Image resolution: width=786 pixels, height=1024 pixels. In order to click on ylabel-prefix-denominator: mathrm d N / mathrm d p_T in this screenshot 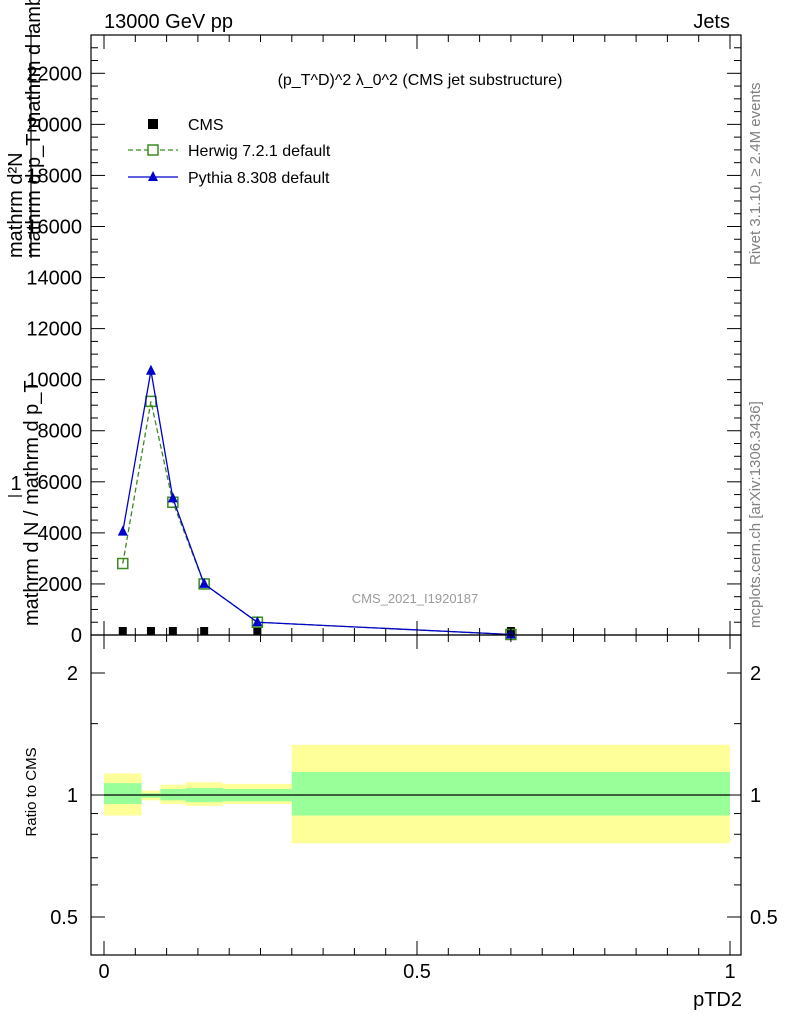, I will do `click(32, 503)`.